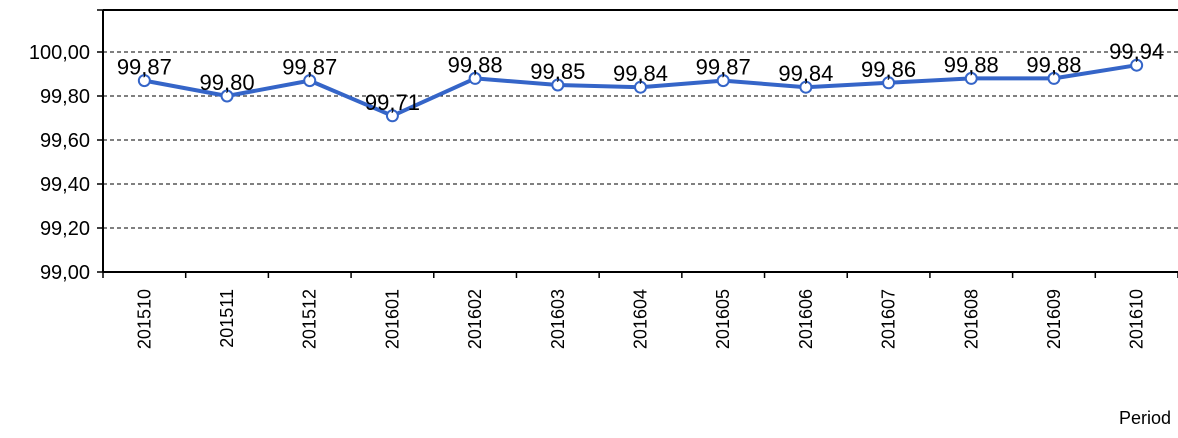 This screenshot has height=438, width=1178. What do you see at coordinates (227, 82) in the screenshot?
I see `data-label: 99,80` at bounding box center [227, 82].